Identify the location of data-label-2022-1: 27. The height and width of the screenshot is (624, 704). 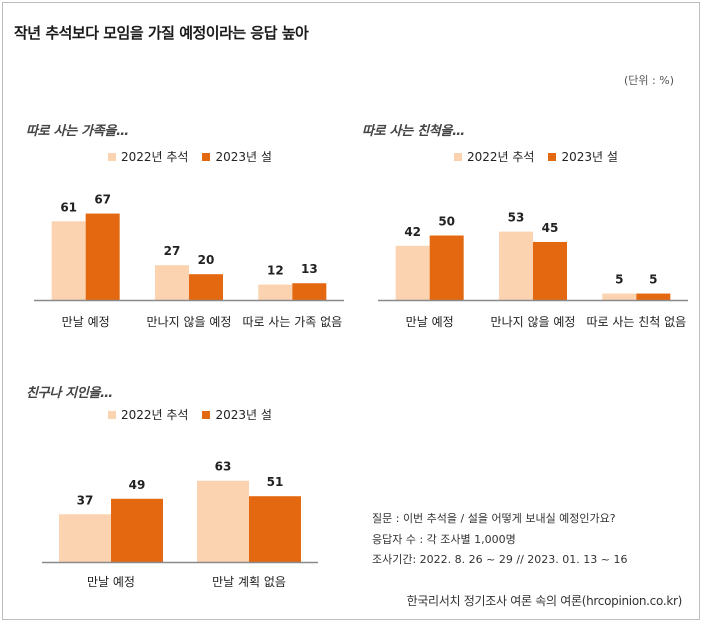
(172, 251).